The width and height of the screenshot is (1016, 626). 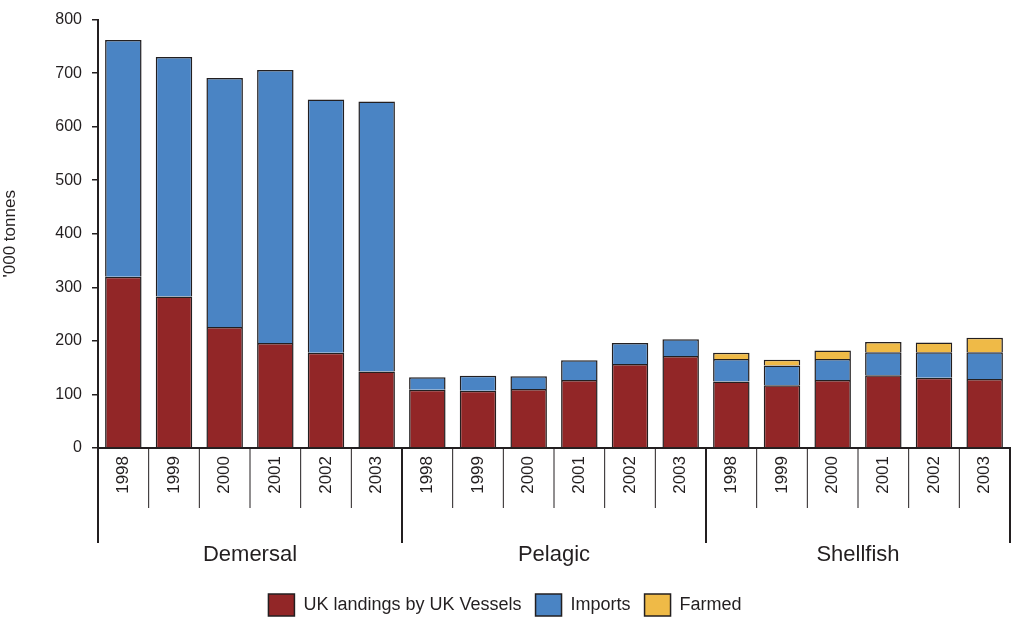 What do you see at coordinates (710, 603) in the screenshot?
I see `legend-label: Farmed` at bounding box center [710, 603].